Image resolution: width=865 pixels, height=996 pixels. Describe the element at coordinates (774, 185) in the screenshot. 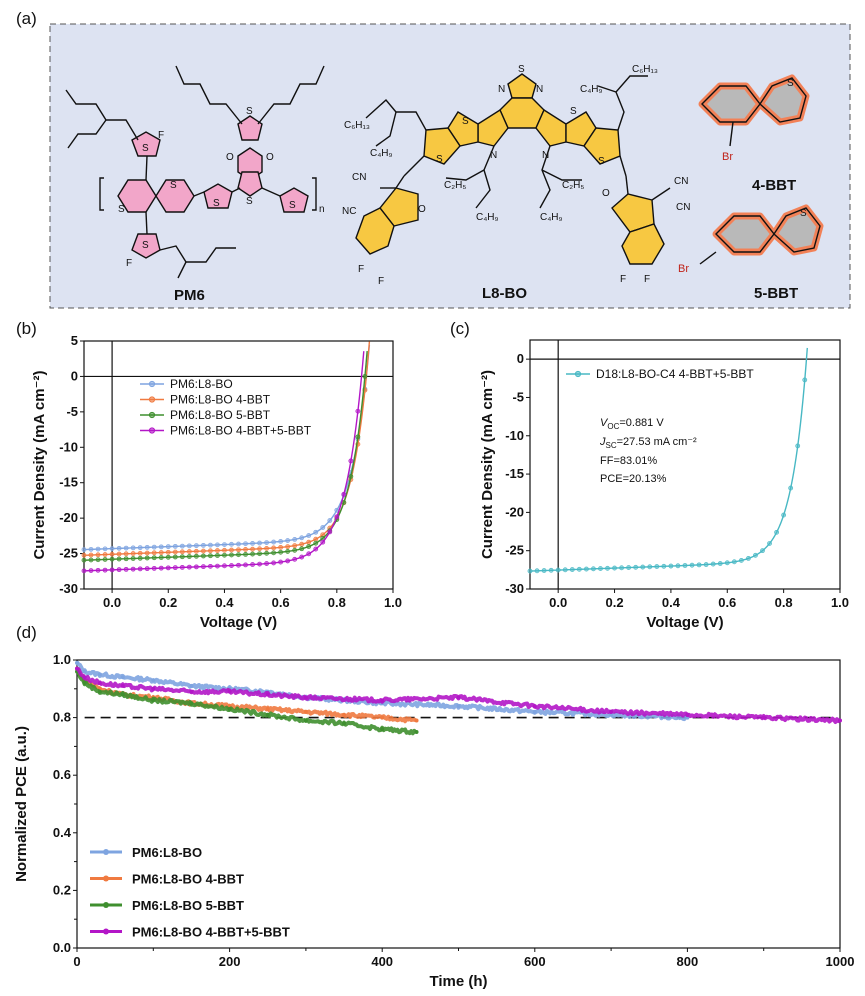

I see `bbt4-label: 4-BBT` at that location.